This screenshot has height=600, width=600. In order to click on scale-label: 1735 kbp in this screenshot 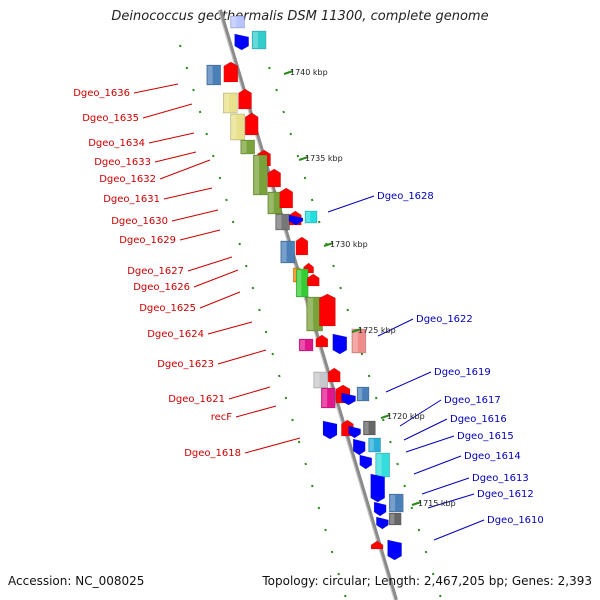, I will do `click(324, 158)`.